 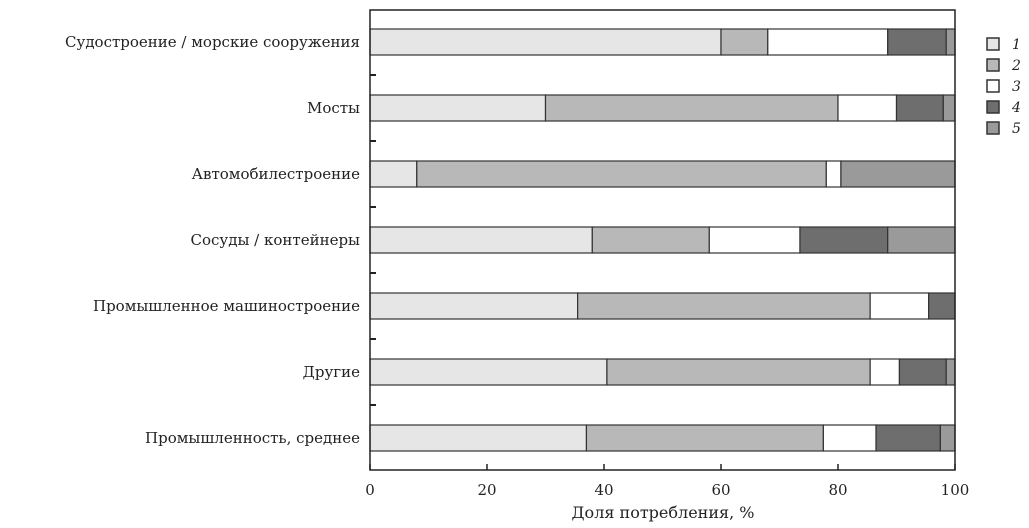 What do you see at coordinates (1016, 129) in the screenshot?
I see `legend-label-5: 5` at bounding box center [1016, 129].